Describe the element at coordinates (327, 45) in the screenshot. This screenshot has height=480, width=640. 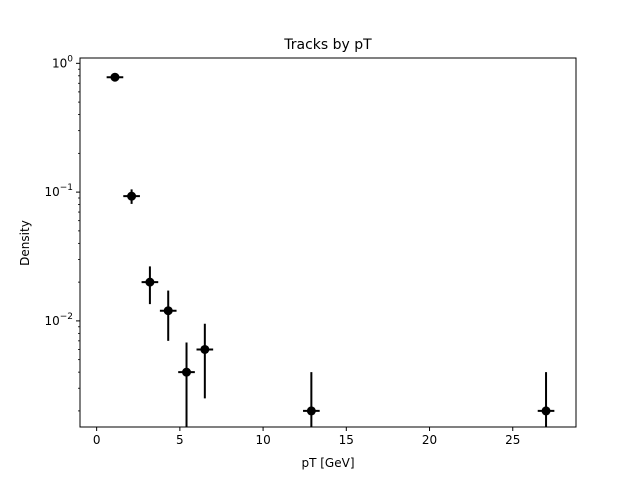
I see `chart-title: Tracks by pT` at that location.